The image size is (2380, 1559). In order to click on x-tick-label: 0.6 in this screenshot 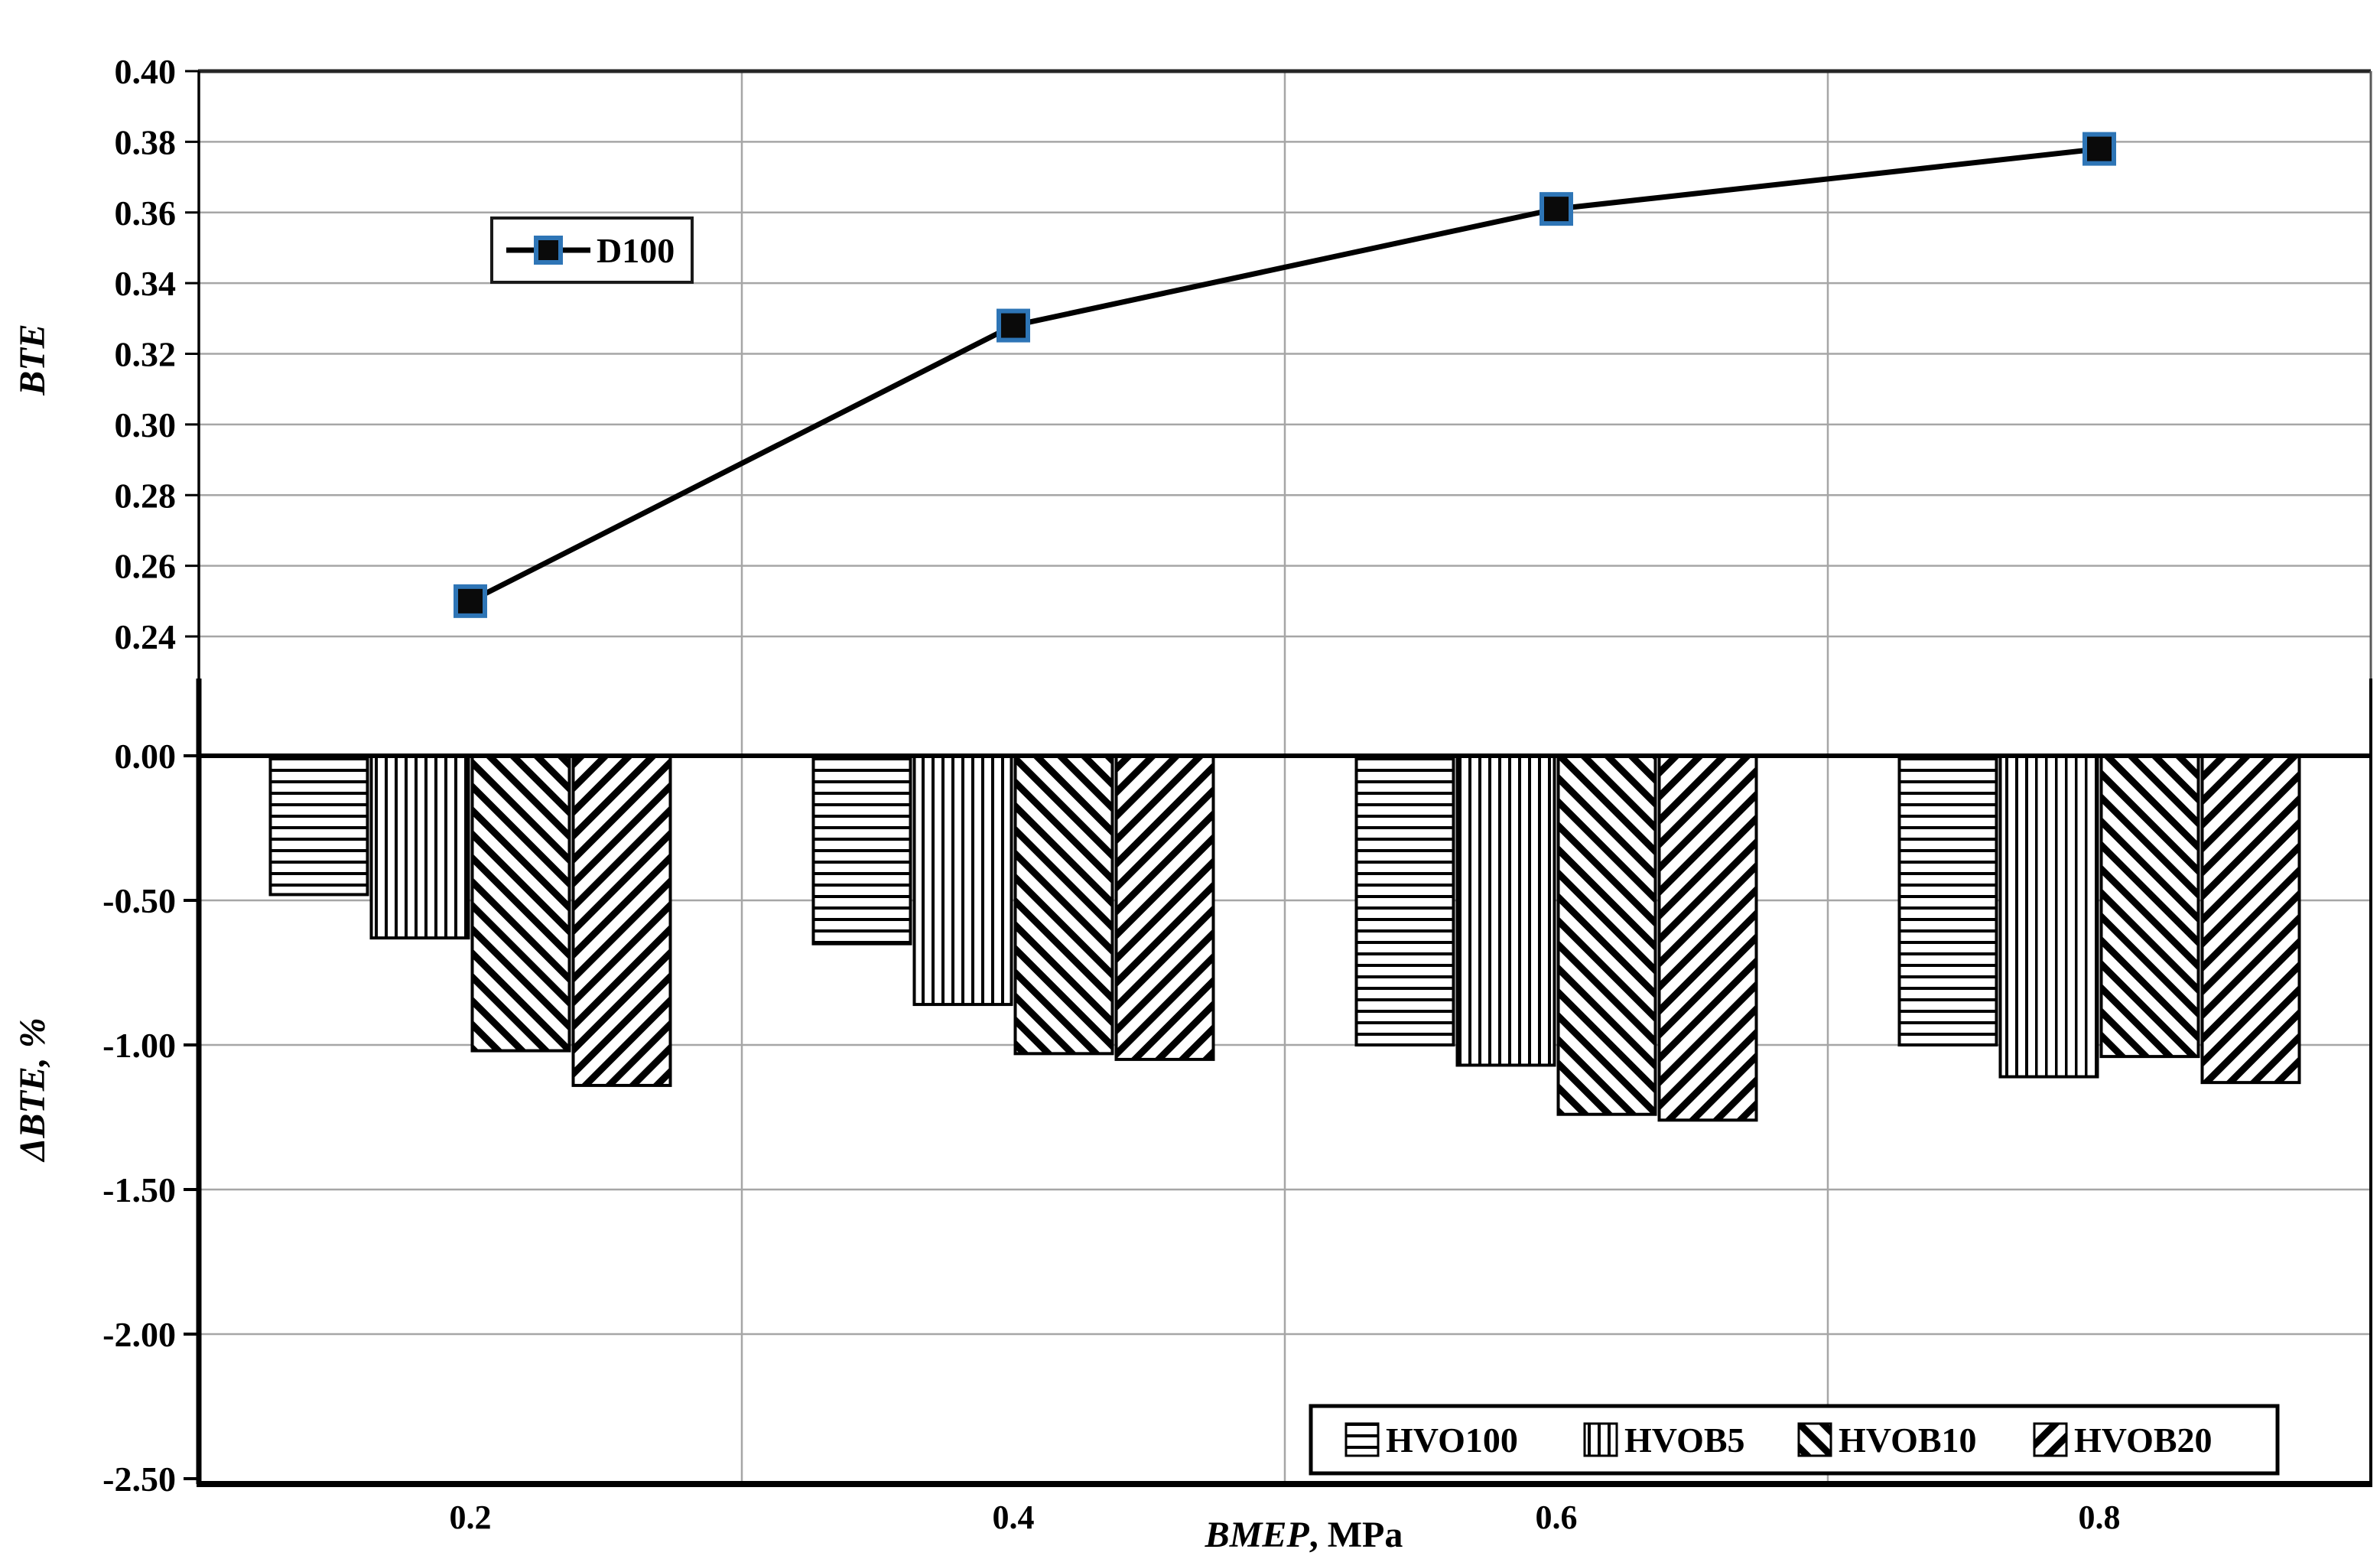, I will do `click(1557, 1517)`.